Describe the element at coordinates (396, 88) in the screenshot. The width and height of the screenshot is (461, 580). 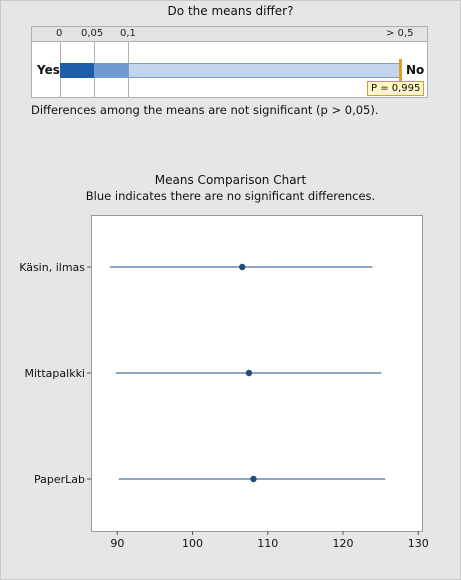
I see `pvalue-label: P = 0,995` at that location.